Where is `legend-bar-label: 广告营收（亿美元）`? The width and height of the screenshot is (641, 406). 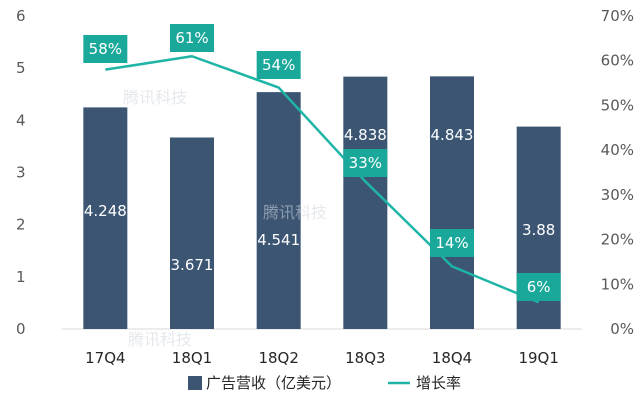 legend-bar-label: 广告营收（亿美元） is located at coordinates (273, 383).